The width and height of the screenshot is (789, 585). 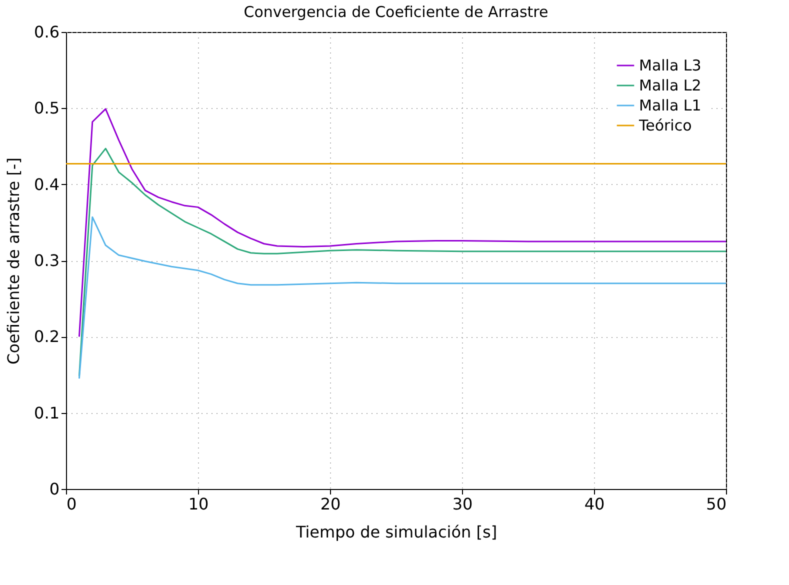 I want to click on y-tick-label: 0.6, so click(x=47, y=32).